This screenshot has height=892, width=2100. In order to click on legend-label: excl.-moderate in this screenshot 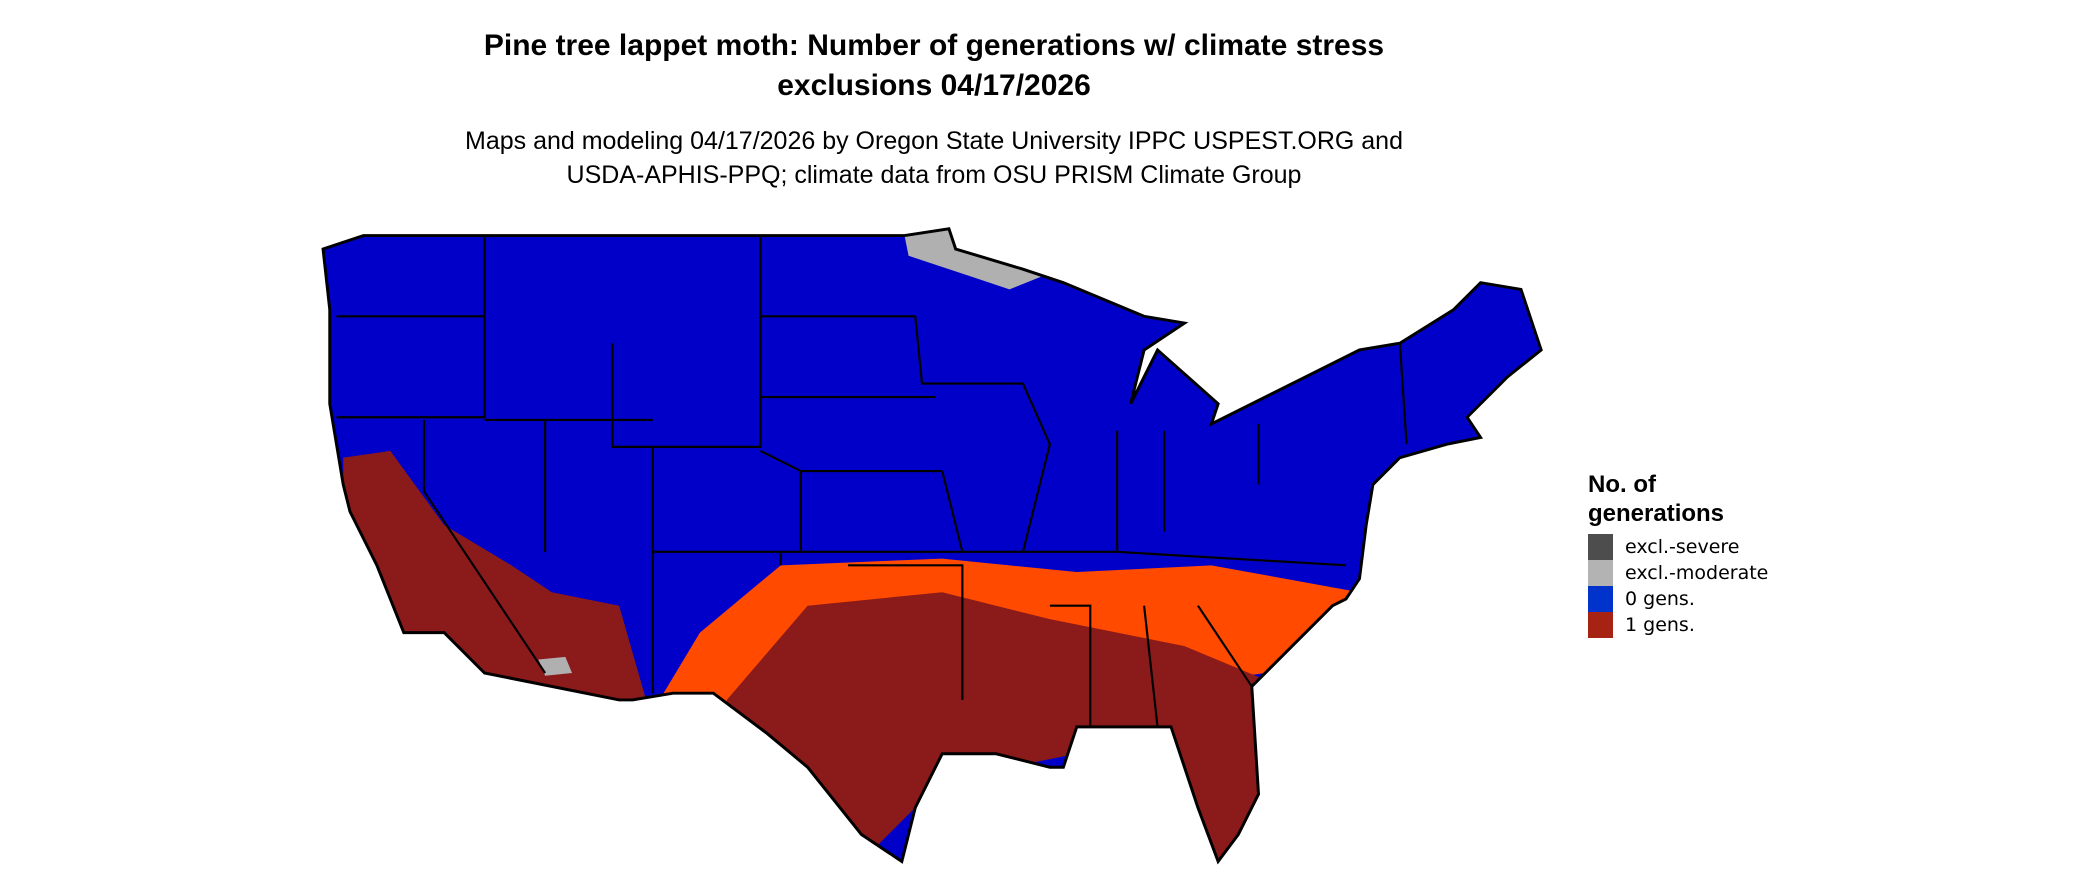, I will do `click(1697, 573)`.